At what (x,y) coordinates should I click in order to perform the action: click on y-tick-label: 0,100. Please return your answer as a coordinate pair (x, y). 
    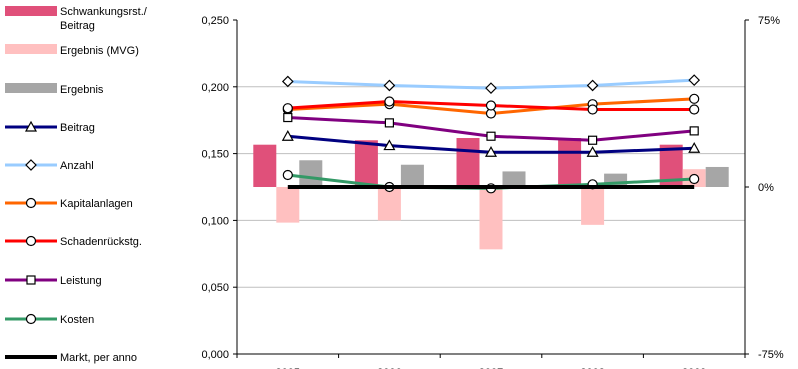
    Looking at the image, I should click on (215, 221).